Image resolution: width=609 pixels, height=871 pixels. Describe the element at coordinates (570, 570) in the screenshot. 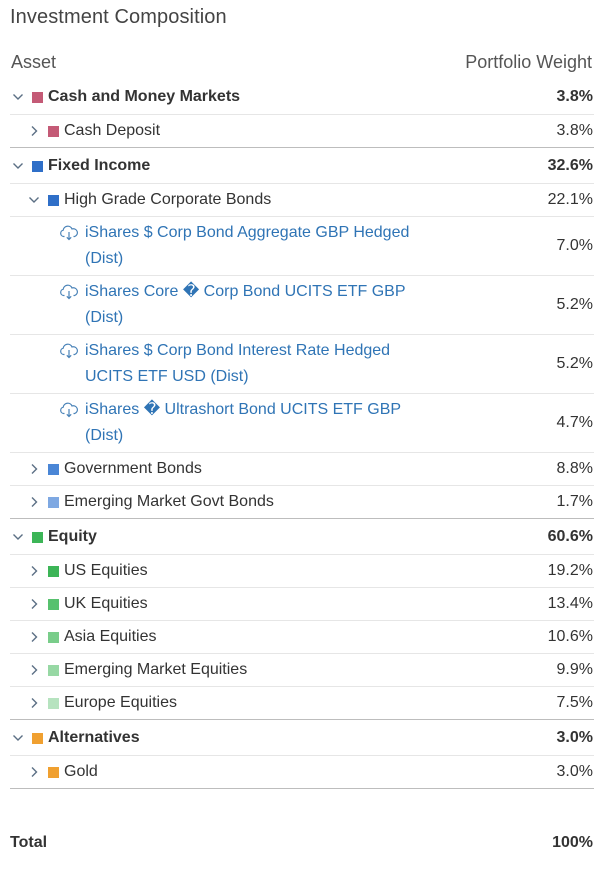

I see `weight-value: 19.2%` at that location.